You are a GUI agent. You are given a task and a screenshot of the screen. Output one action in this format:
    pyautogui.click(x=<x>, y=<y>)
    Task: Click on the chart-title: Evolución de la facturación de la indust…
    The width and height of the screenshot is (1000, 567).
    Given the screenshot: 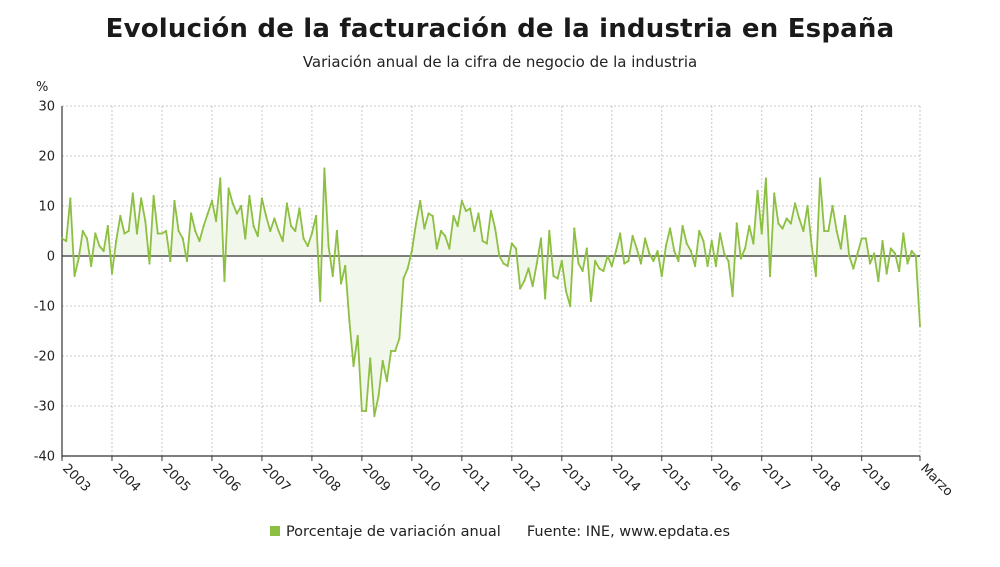 What is the action you would take?
    pyautogui.click(x=500, y=29)
    